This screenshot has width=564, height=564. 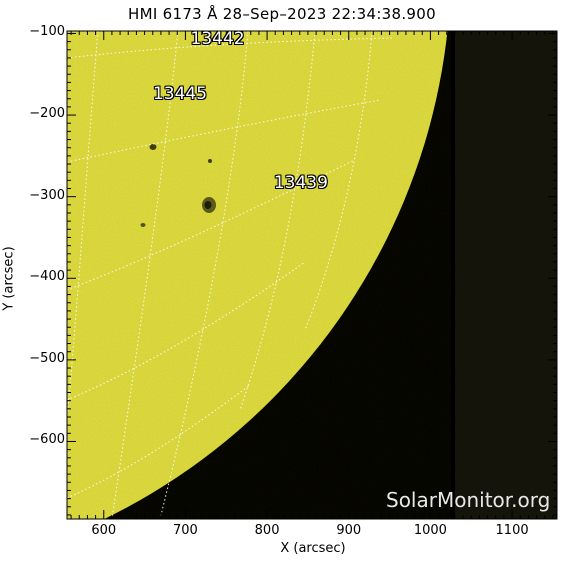 I want to click on sunspot-main-umbra, so click(x=208, y=205).